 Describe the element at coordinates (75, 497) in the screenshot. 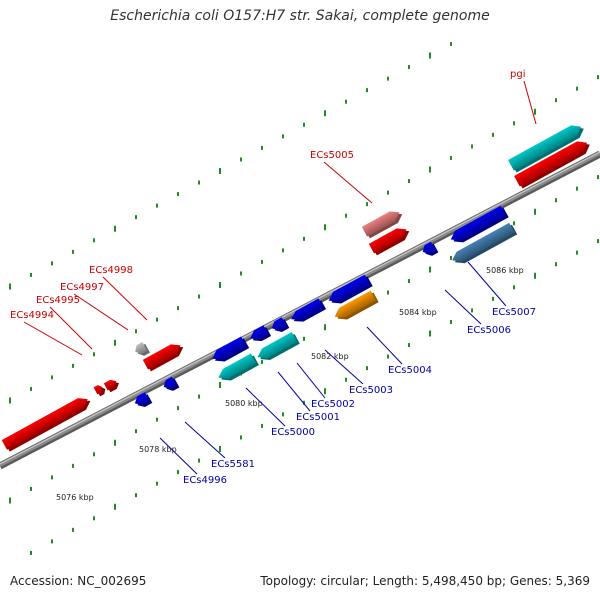

I see `scale-label: 5076 kbp` at that location.